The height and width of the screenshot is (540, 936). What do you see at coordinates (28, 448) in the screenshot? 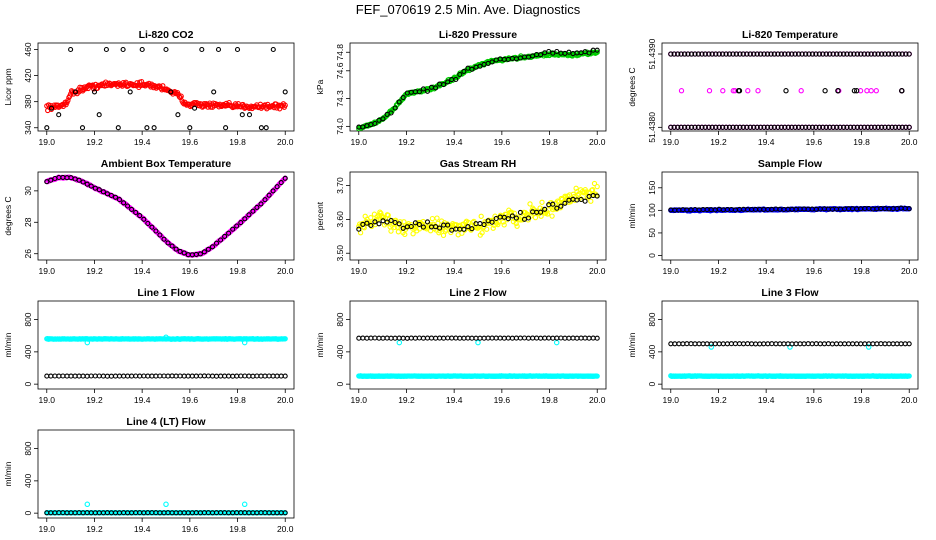
I see `y-tick-label: 800` at bounding box center [28, 448].